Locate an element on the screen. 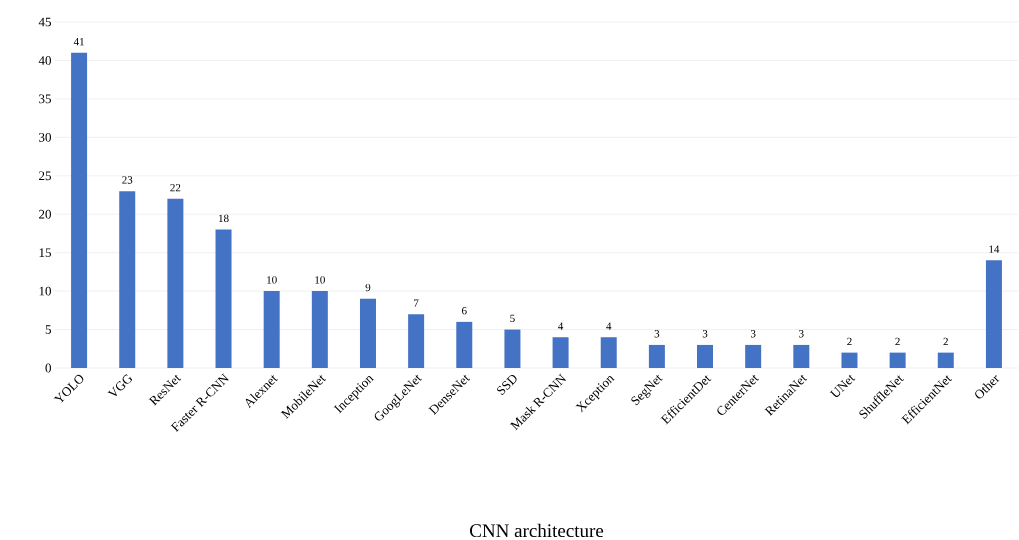  y-tick-label: 35 is located at coordinates (45, 99).